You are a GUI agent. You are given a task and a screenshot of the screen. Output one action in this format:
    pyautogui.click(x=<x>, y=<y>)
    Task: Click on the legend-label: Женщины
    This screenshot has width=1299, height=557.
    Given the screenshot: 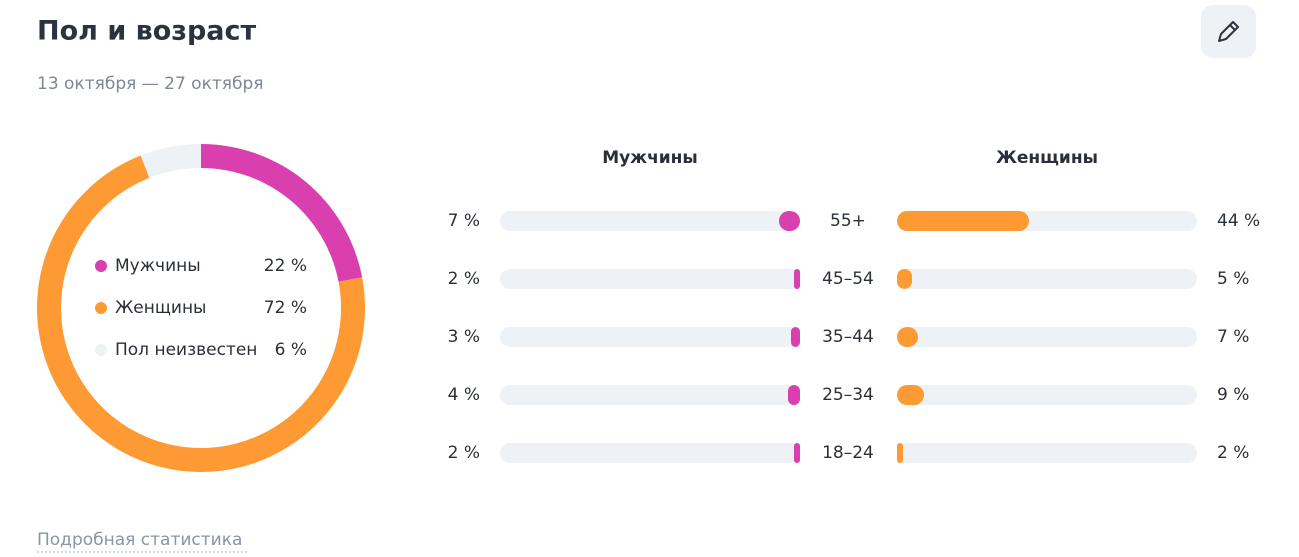 What is the action you would take?
    pyautogui.click(x=160, y=308)
    